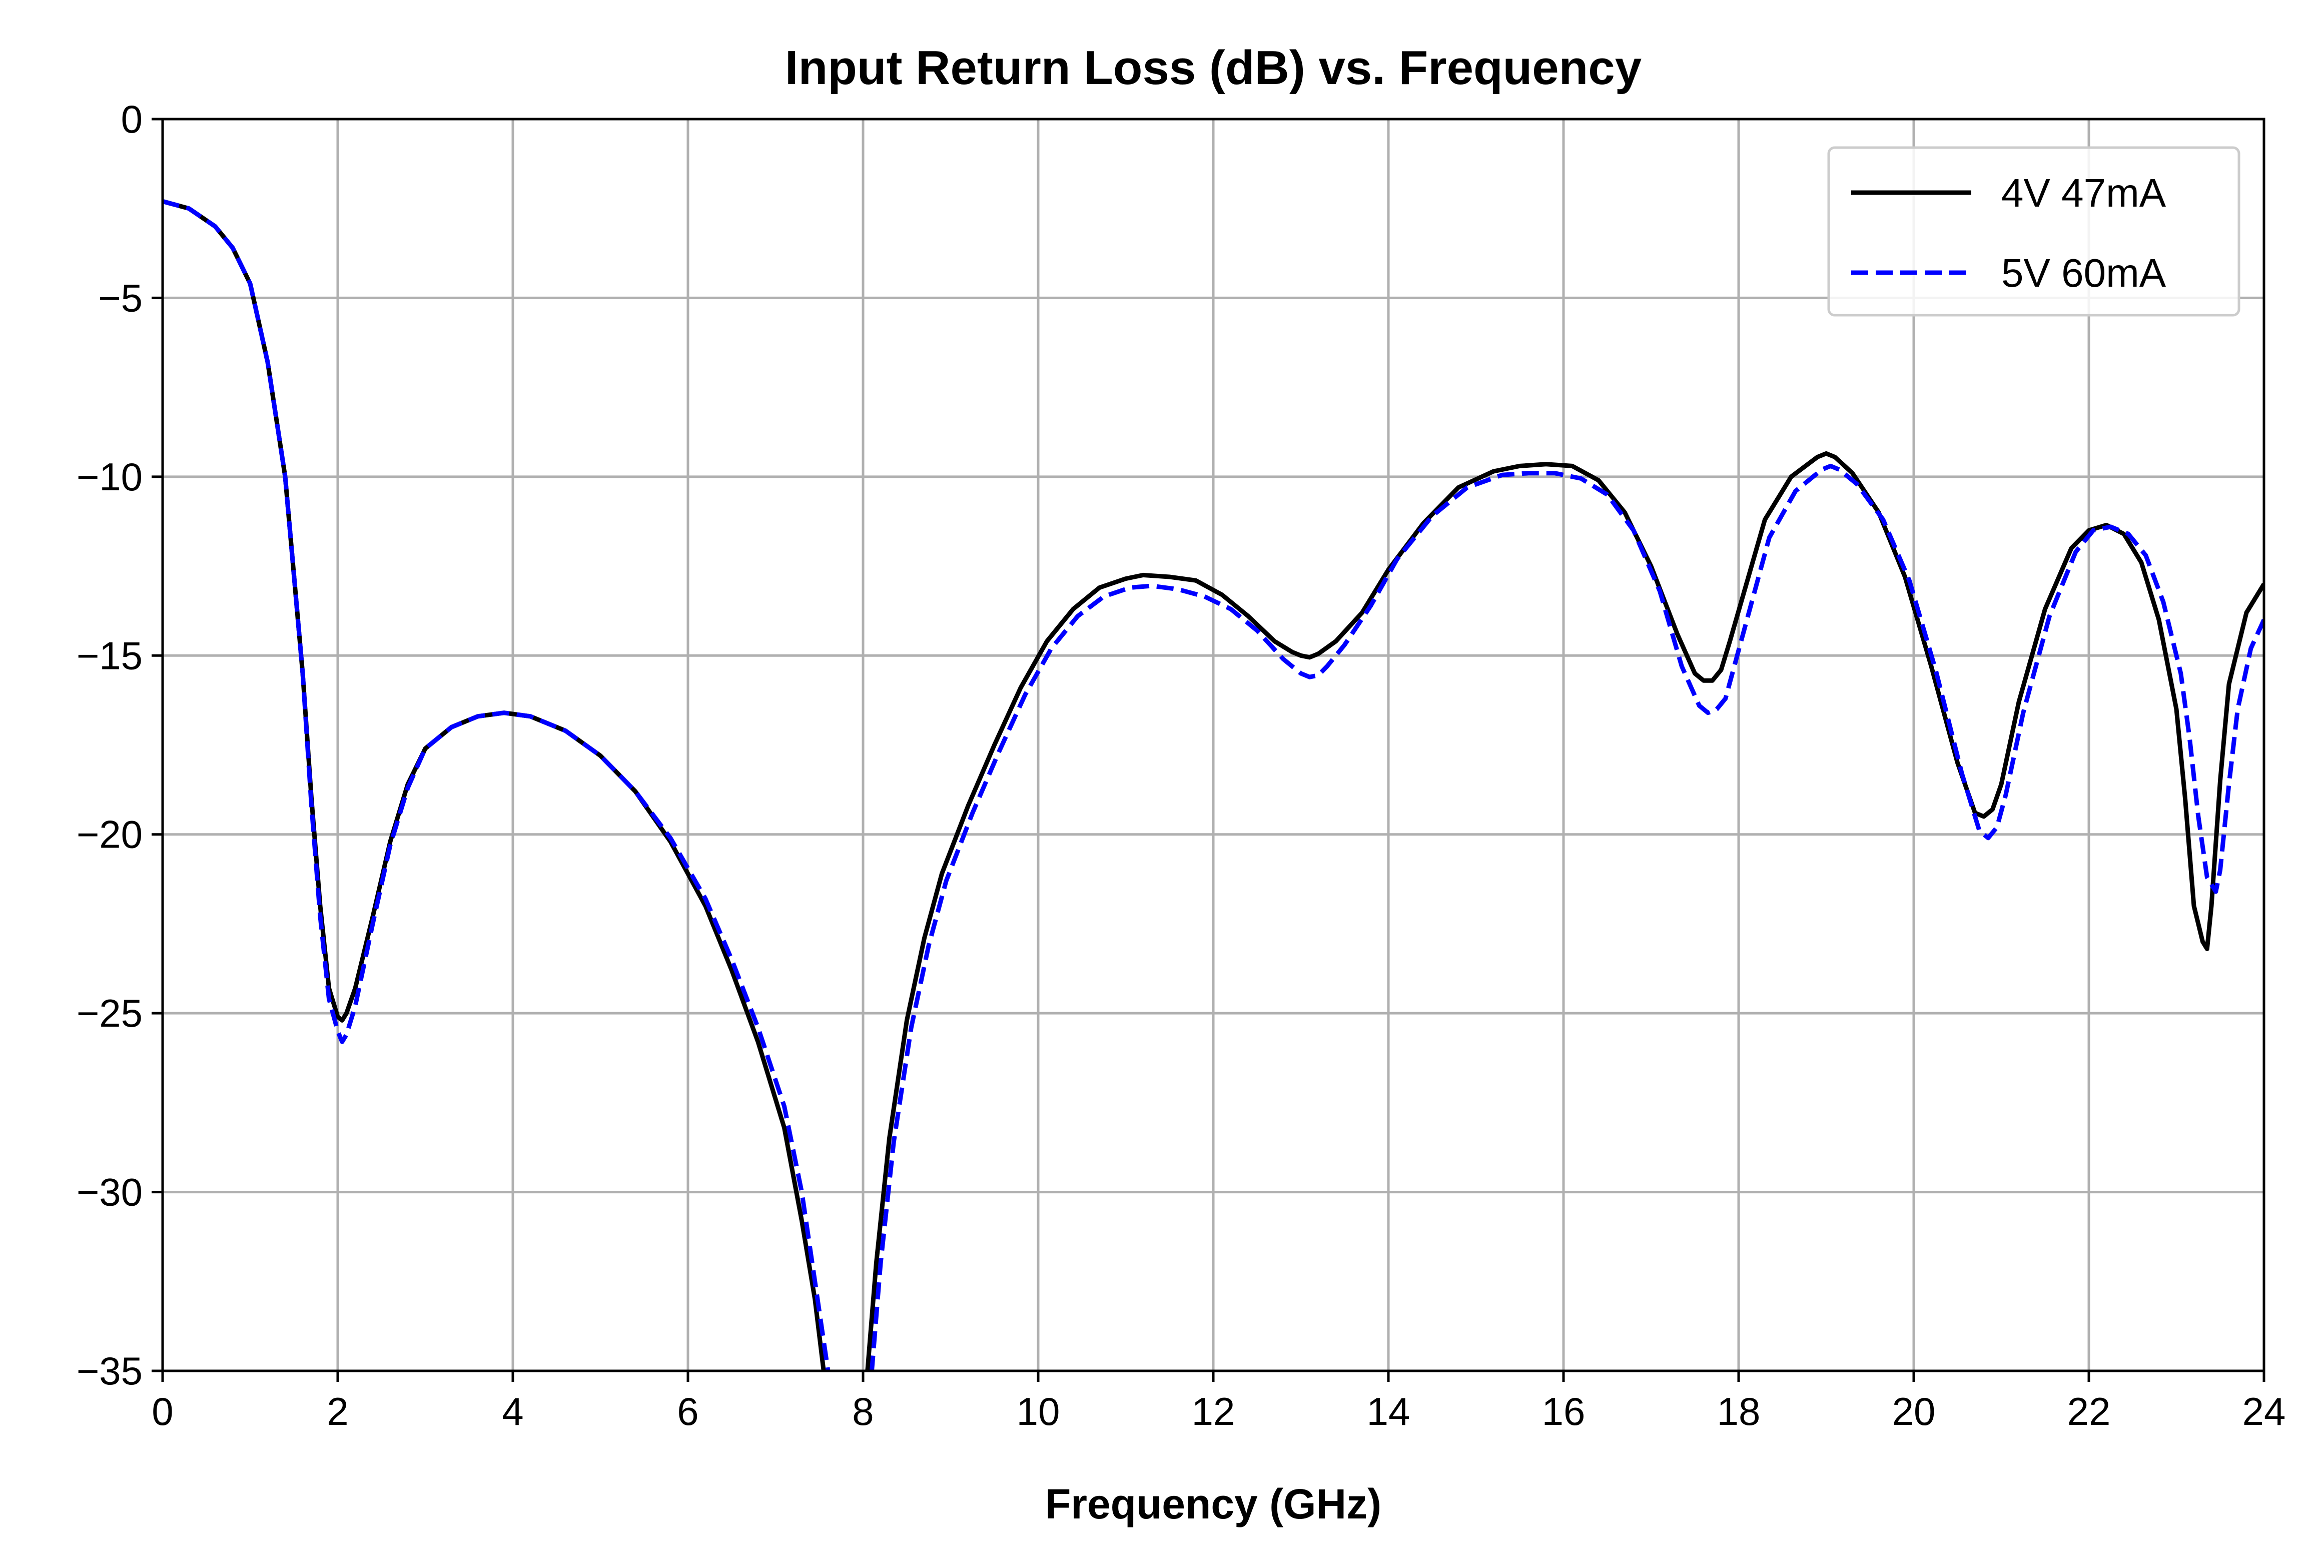  What do you see at coordinates (132, 119) in the screenshot?
I see `y-tick-label: 0` at bounding box center [132, 119].